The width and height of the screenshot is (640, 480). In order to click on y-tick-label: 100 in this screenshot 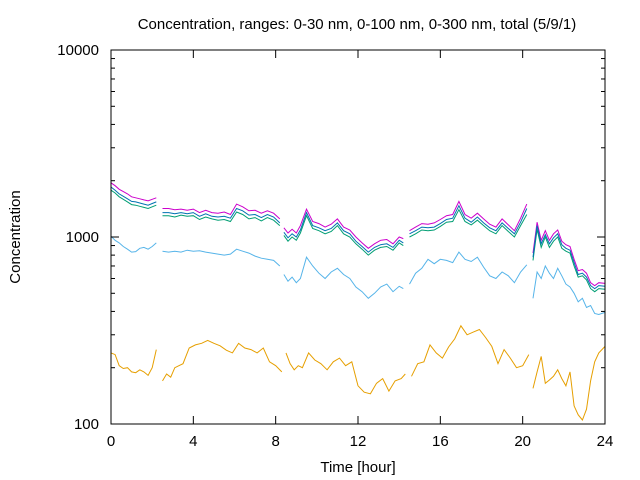, I will do `click(86, 424)`.